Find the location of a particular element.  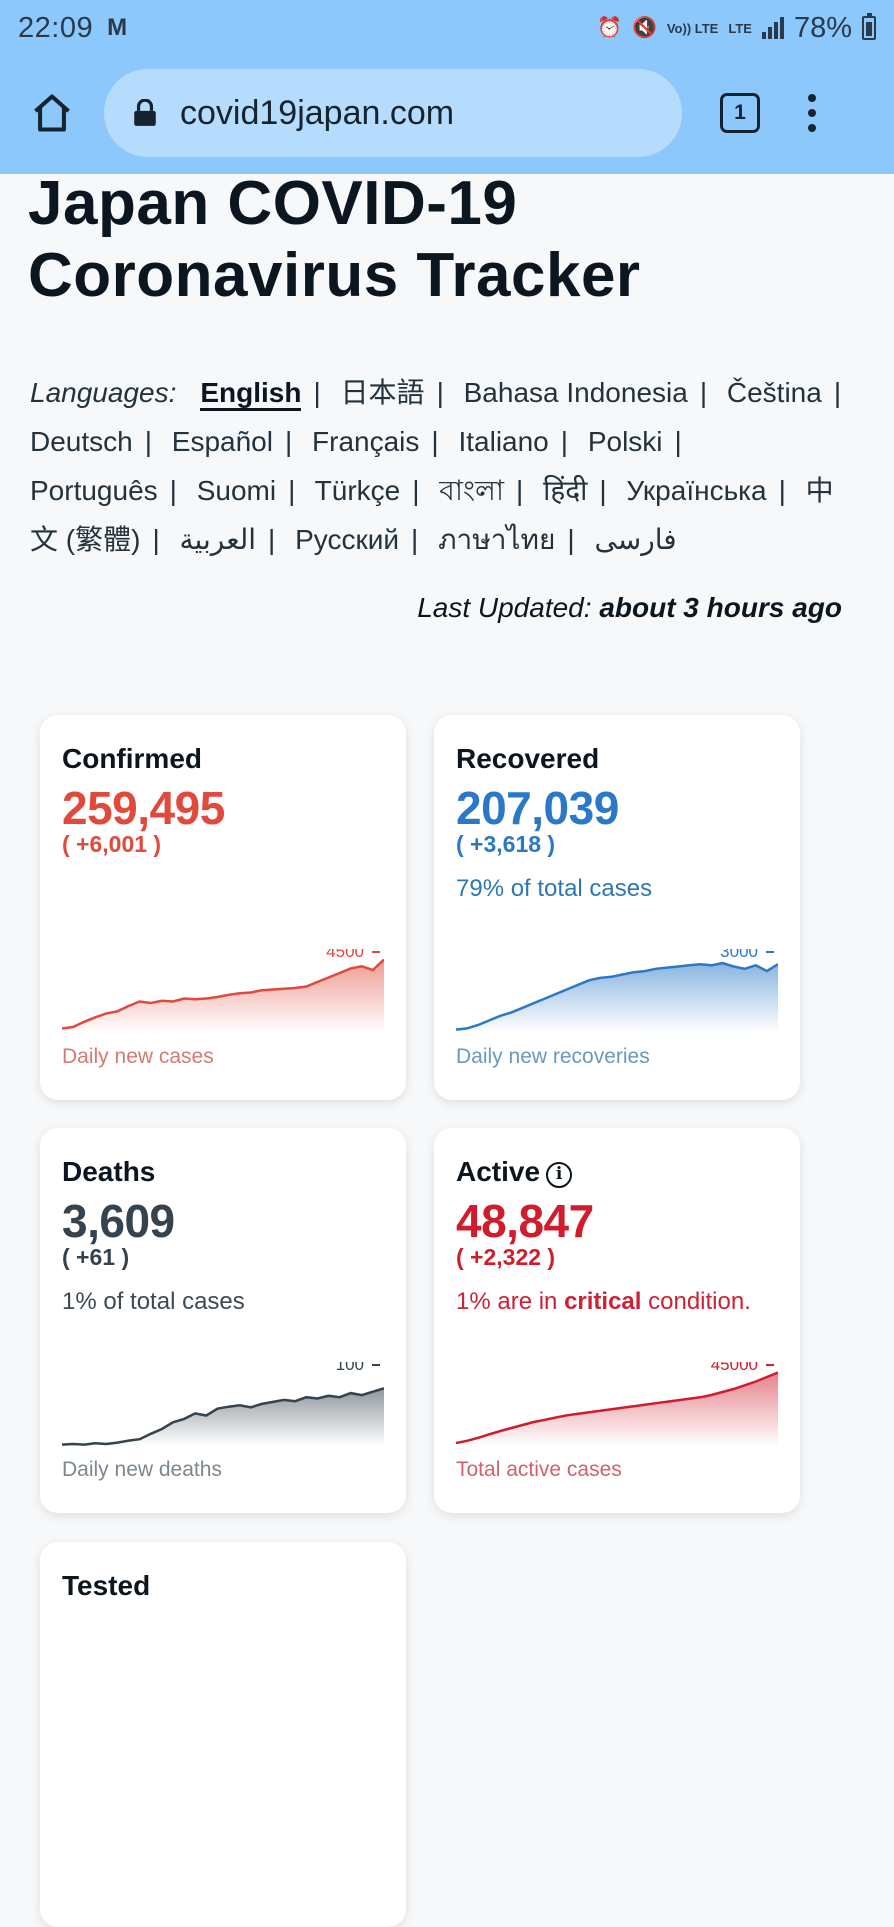

language-link-13: हिंदी is located at coordinates (565, 490).